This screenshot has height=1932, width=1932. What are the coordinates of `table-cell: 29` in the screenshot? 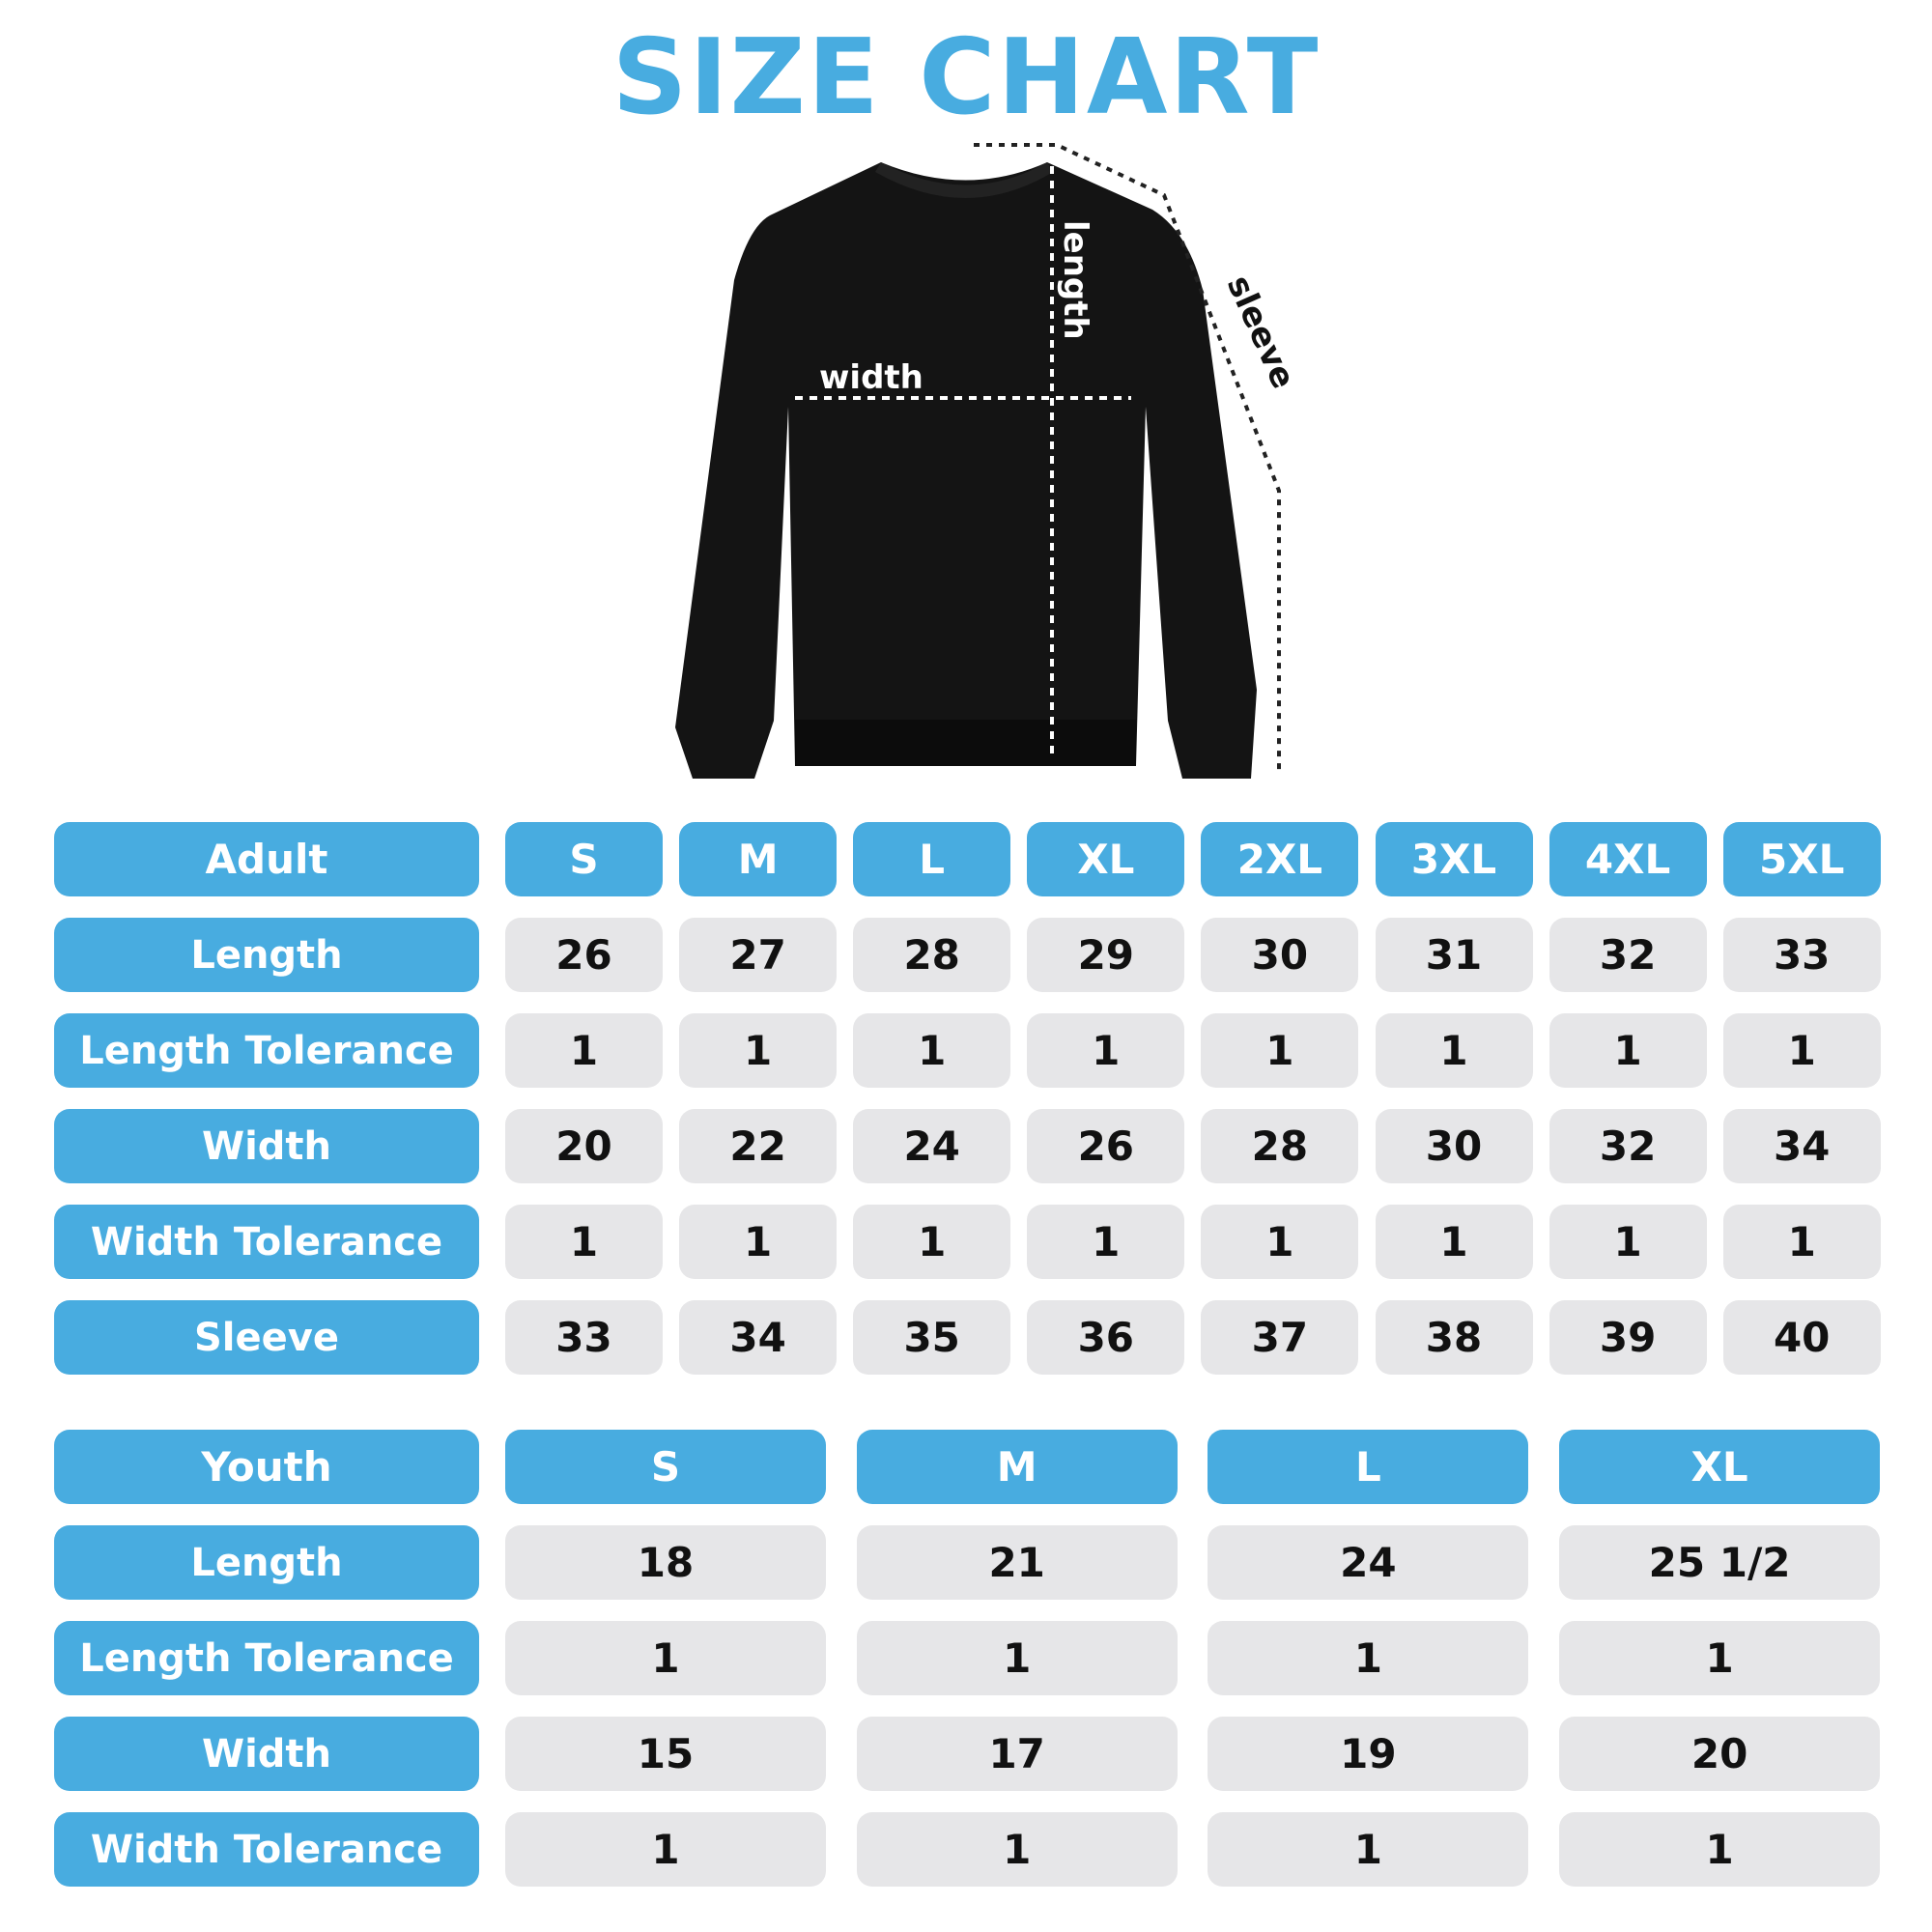 It's located at (1106, 955).